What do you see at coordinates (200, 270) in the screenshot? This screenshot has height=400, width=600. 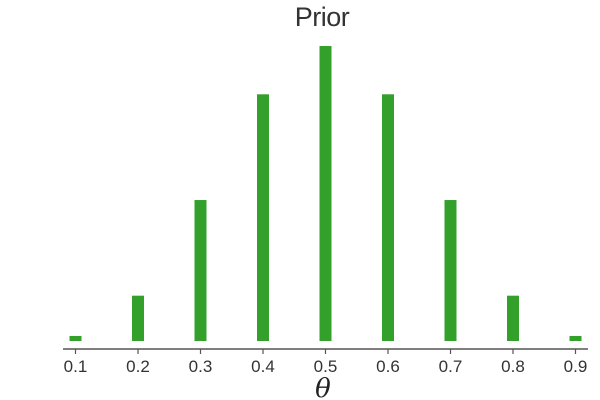 I see `bar-0.3` at bounding box center [200, 270].